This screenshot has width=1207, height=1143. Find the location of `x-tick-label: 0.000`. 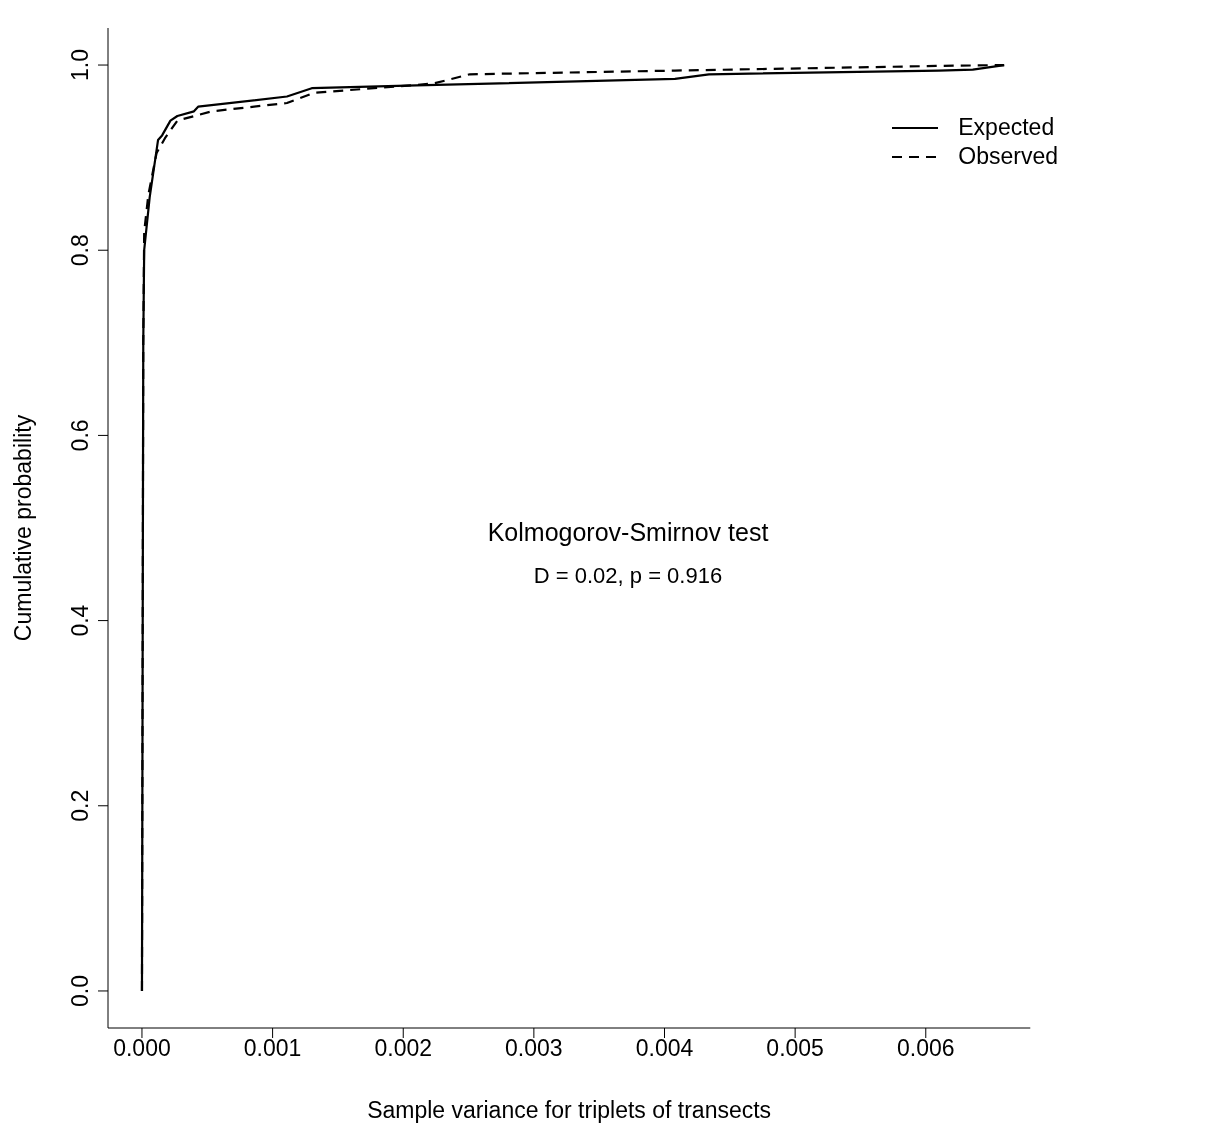

x-tick-label: 0.000 is located at coordinates (142, 1048).